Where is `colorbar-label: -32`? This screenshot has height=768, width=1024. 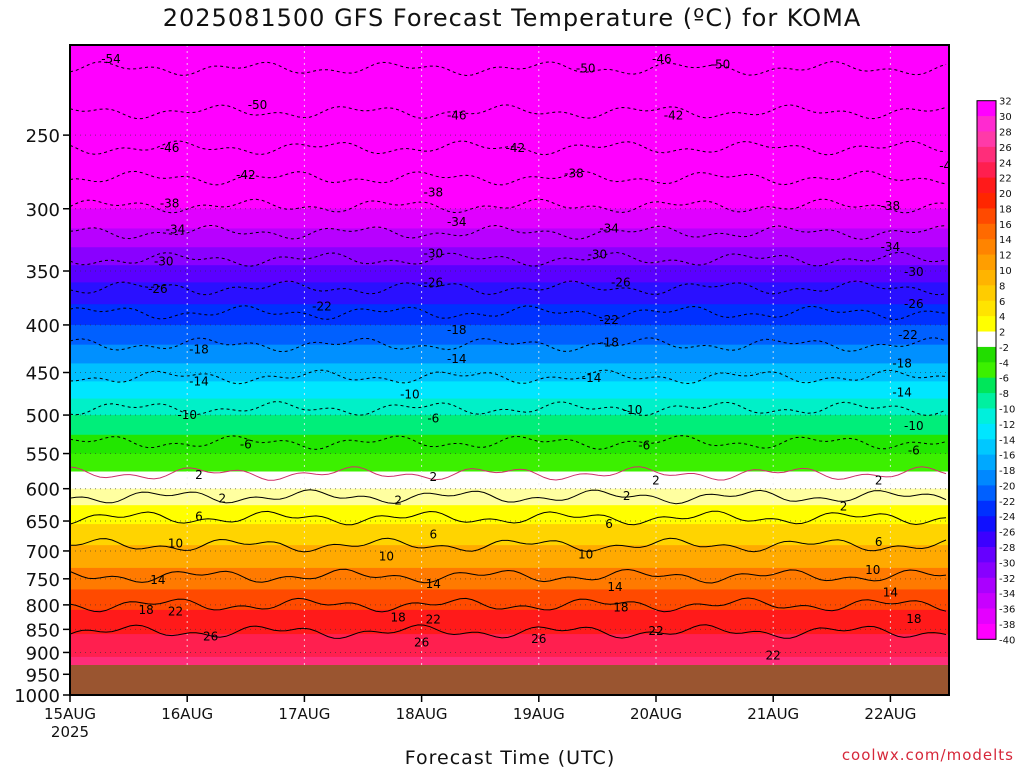 colorbar-label: -32 is located at coordinates (1007, 579).